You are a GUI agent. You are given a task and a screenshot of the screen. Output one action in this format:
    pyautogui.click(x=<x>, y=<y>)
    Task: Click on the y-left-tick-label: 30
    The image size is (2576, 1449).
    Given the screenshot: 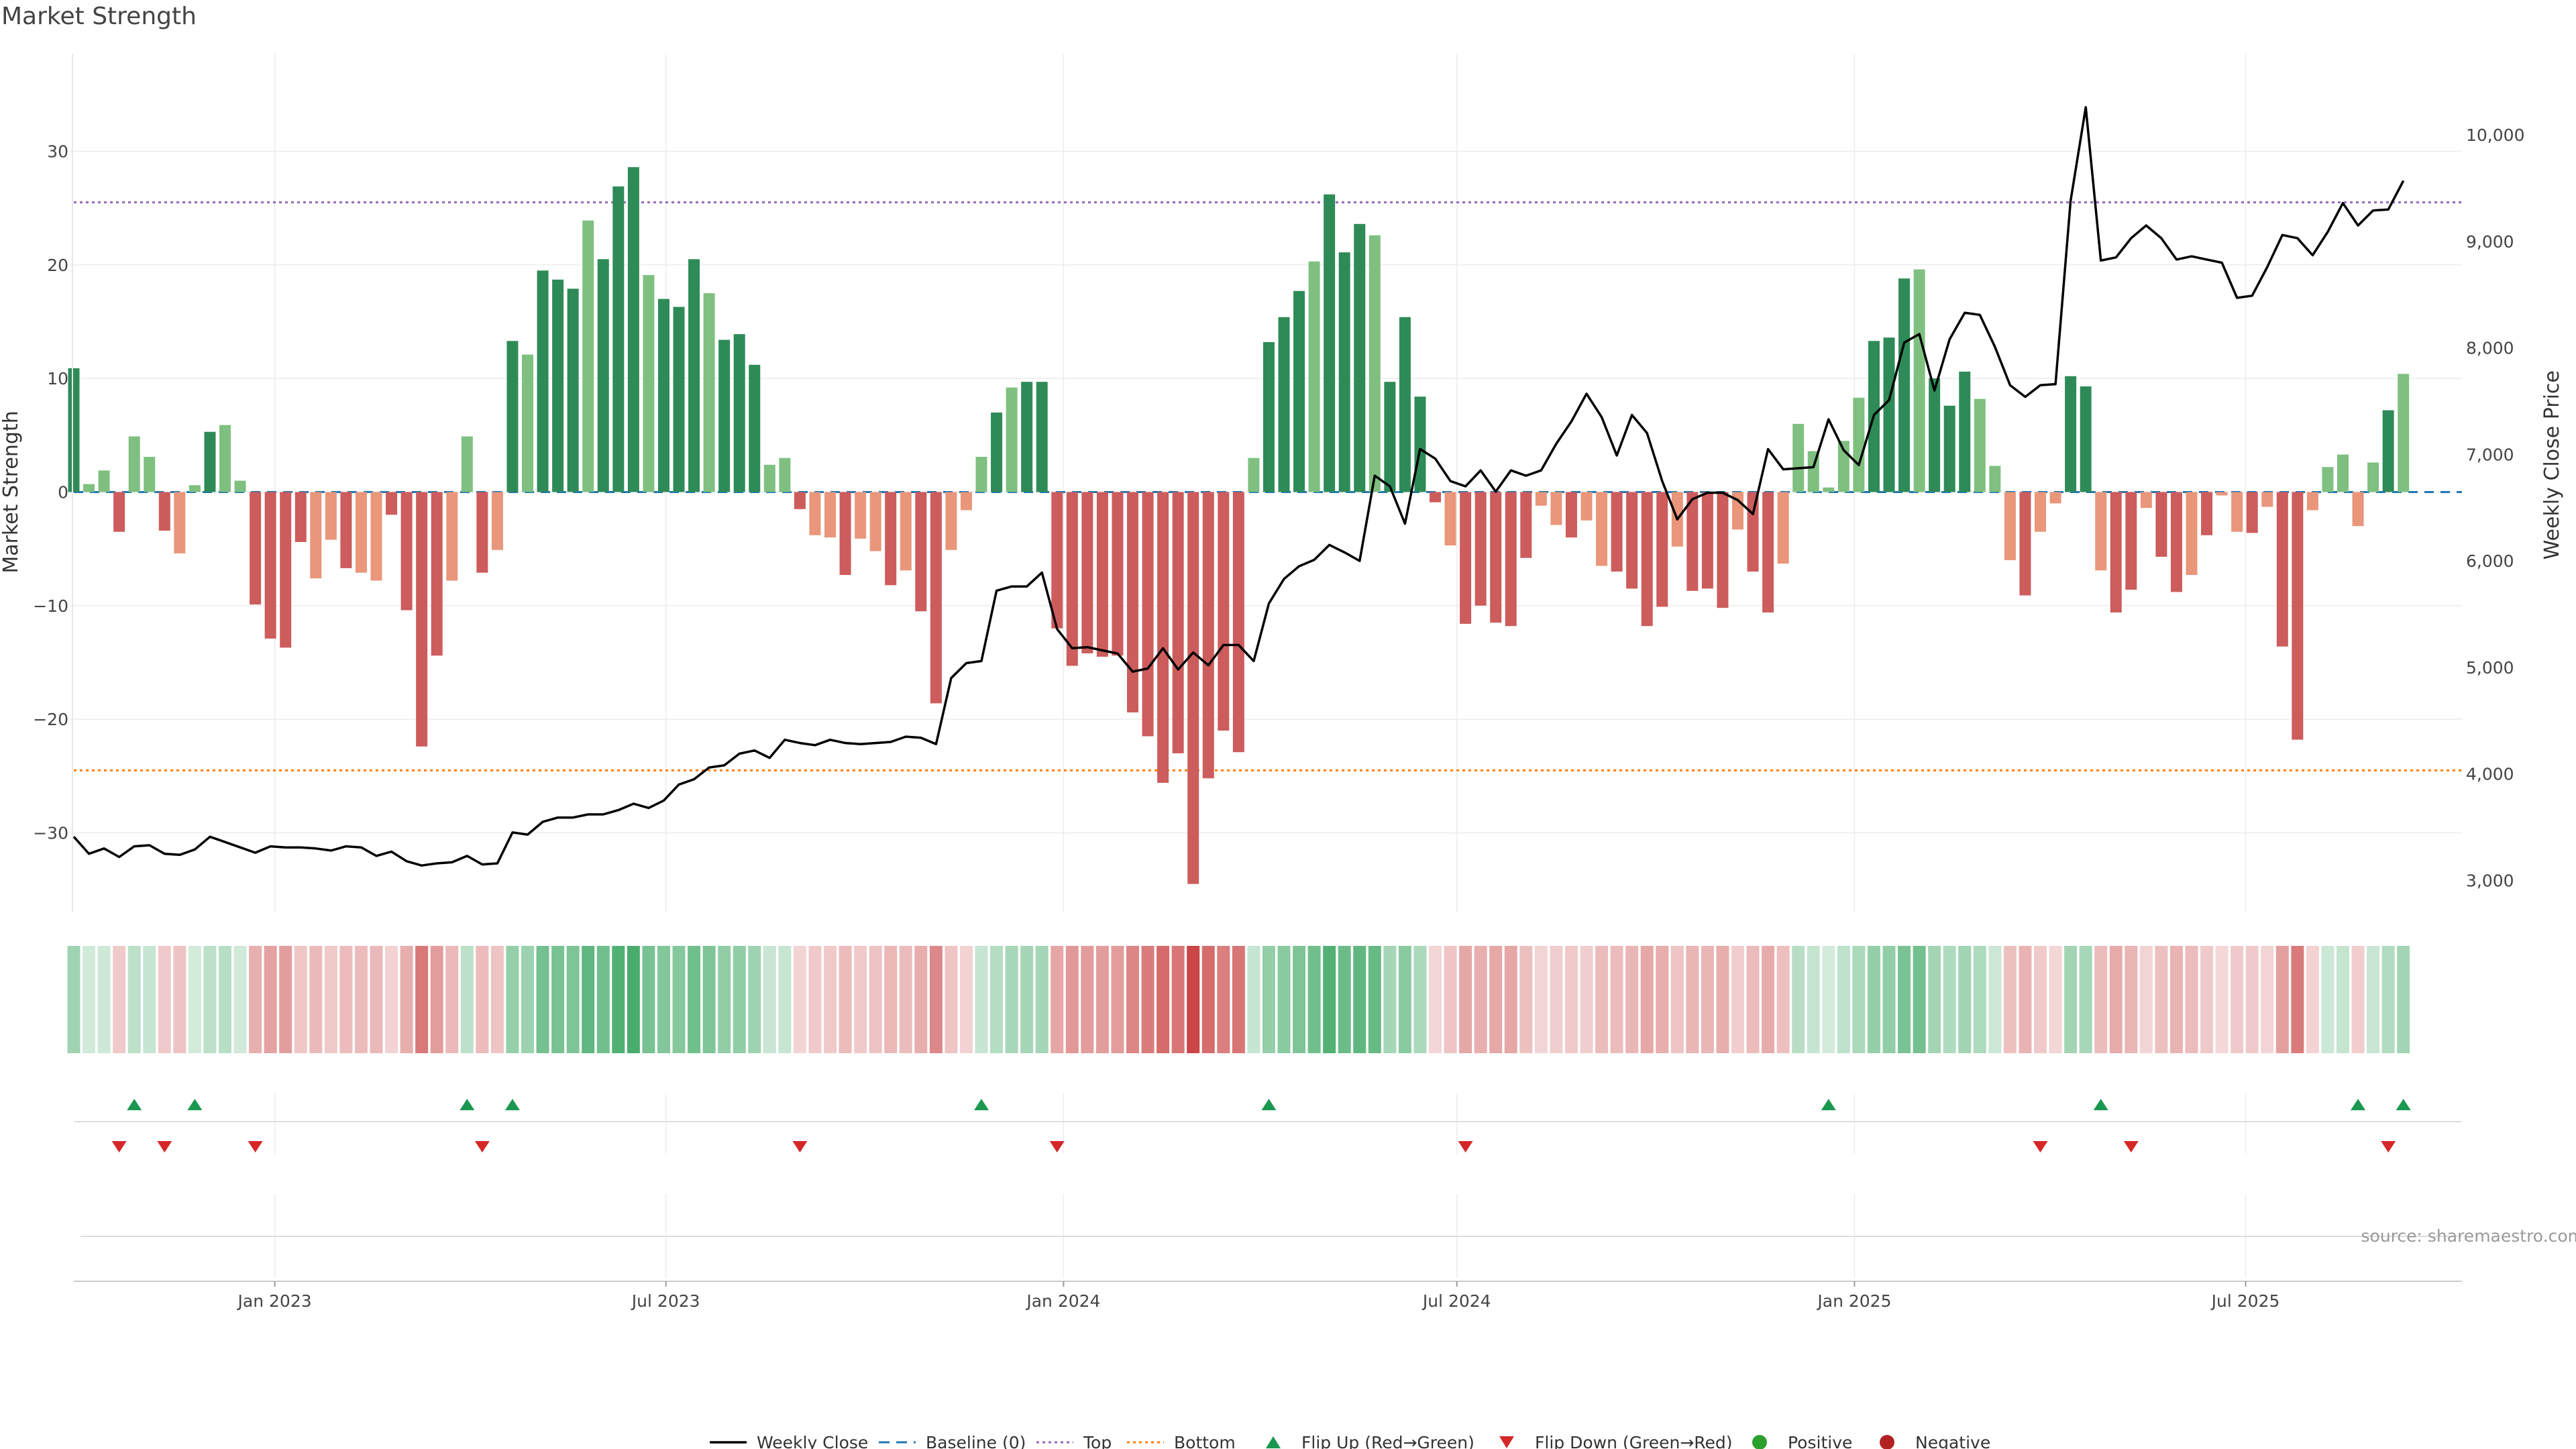 What is the action you would take?
    pyautogui.click(x=57, y=151)
    